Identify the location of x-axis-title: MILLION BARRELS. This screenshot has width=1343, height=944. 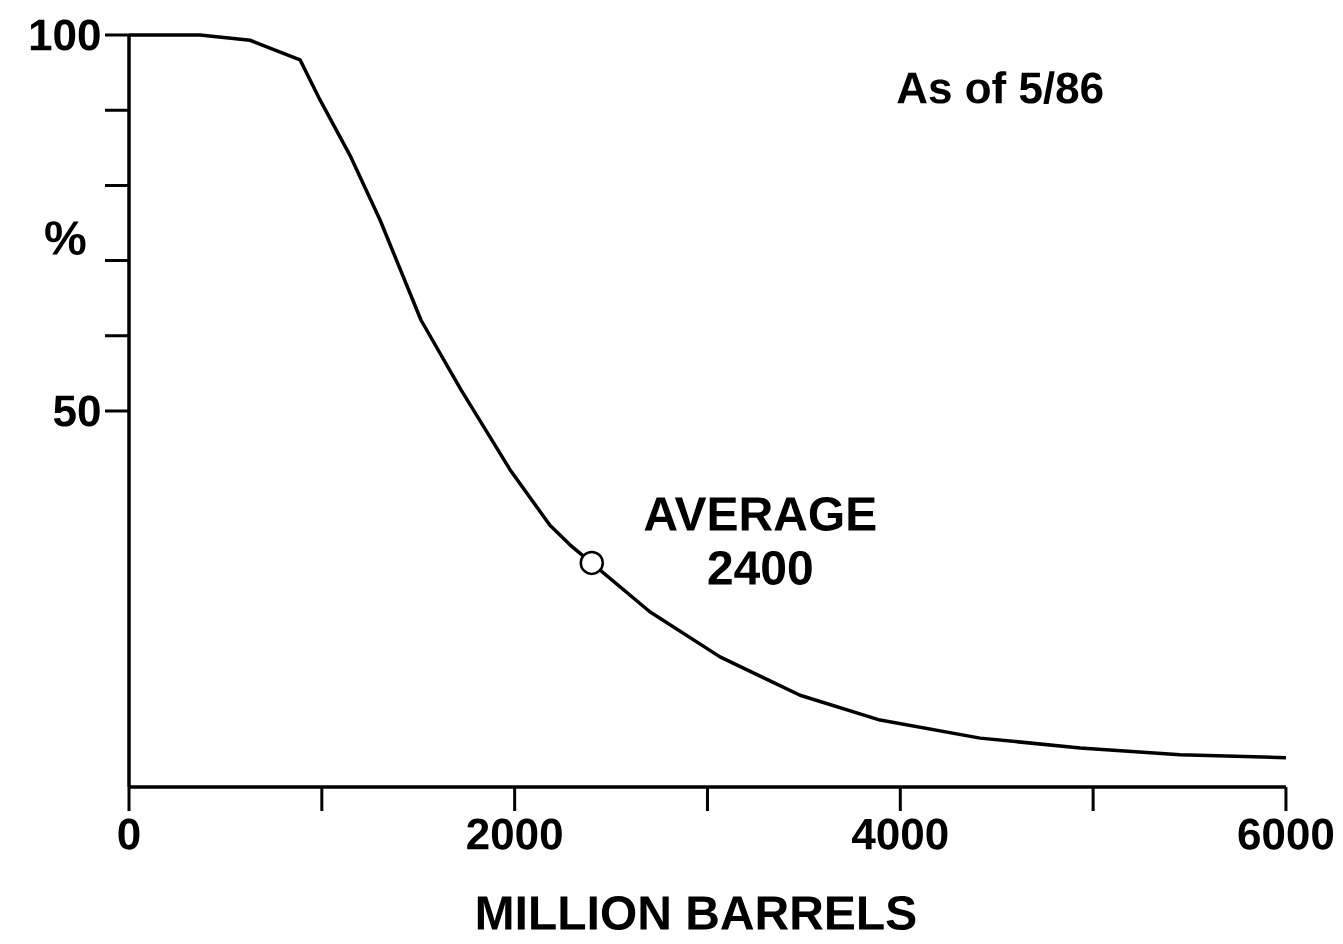
(696, 913).